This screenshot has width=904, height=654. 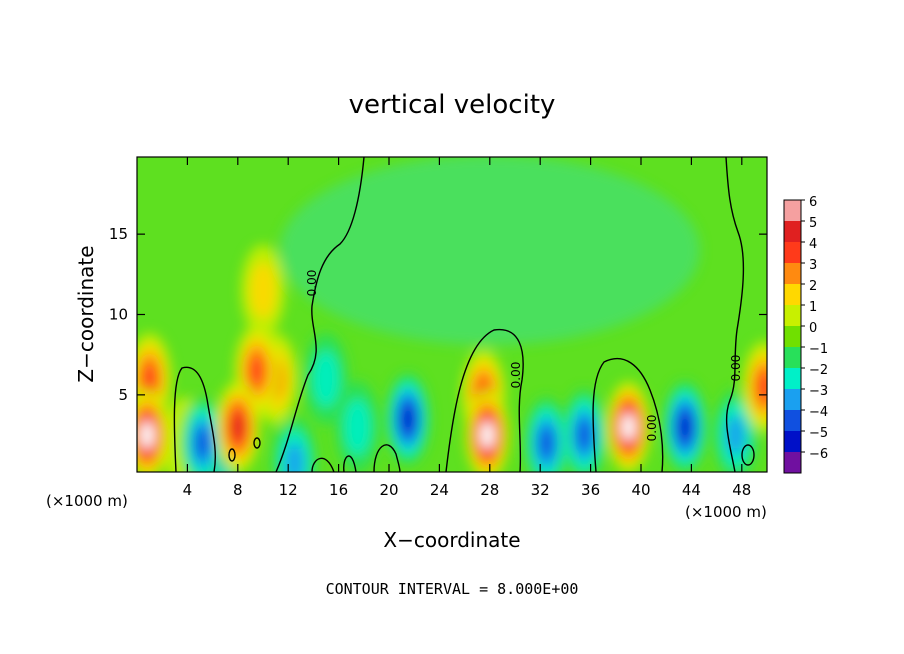 I want to click on colorbar-label: −2, so click(x=818, y=370).